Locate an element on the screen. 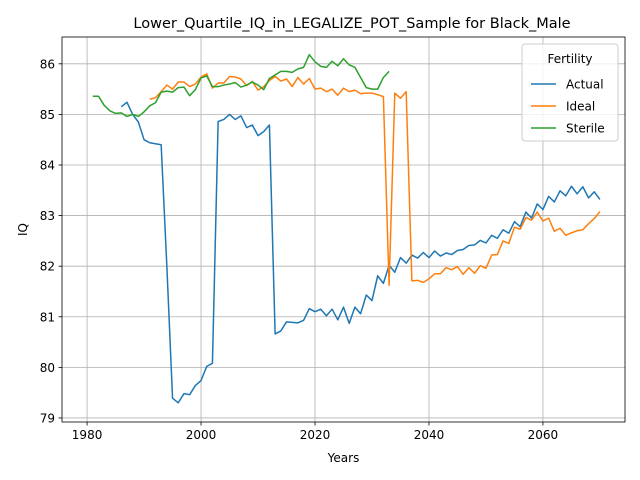 The image size is (640, 480). x-tick-label: 1980 is located at coordinates (87, 435).